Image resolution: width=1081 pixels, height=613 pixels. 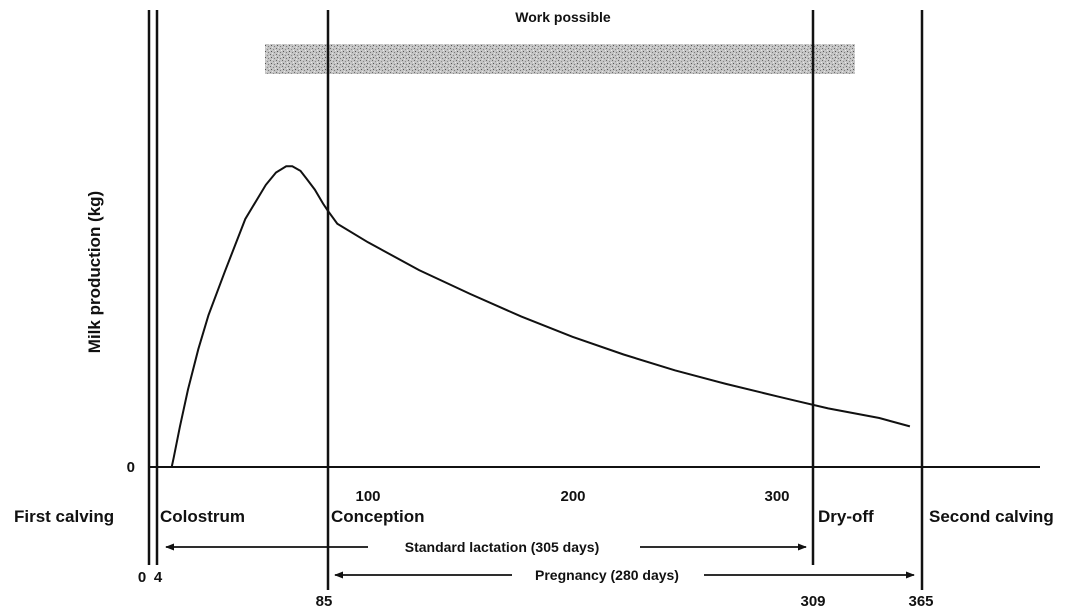 What do you see at coordinates (378, 516) in the screenshot?
I see `event-label-conception: Conception` at bounding box center [378, 516].